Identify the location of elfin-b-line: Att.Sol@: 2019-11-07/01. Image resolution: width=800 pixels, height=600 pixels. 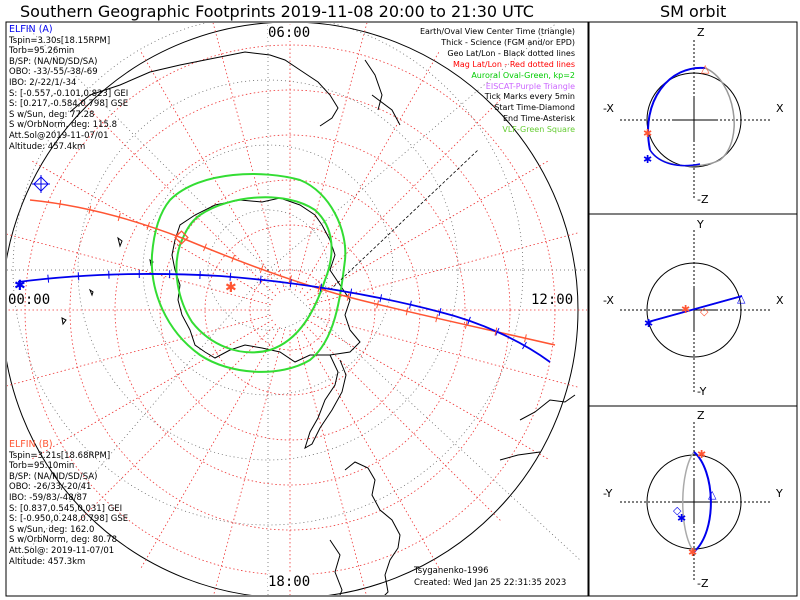
(62, 550).